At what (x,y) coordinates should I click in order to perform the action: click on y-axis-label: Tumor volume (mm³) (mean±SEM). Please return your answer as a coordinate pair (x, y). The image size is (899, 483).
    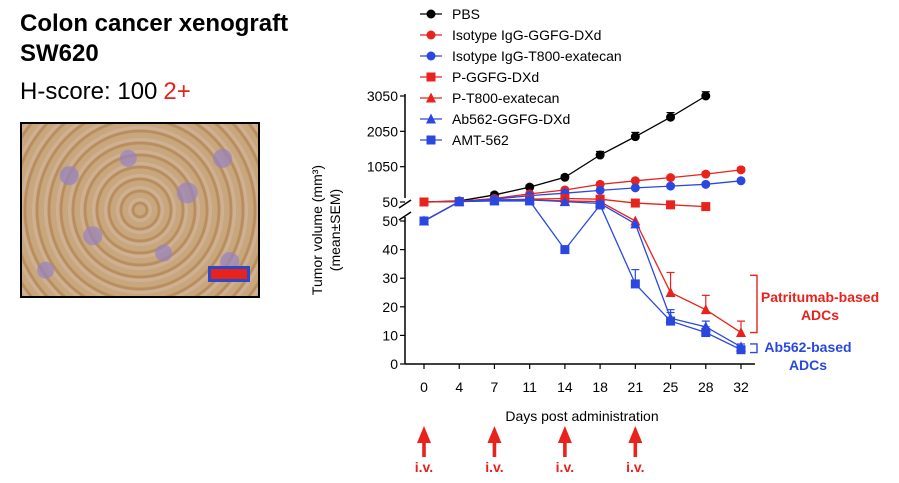
    Looking at the image, I should click on (326, 230).